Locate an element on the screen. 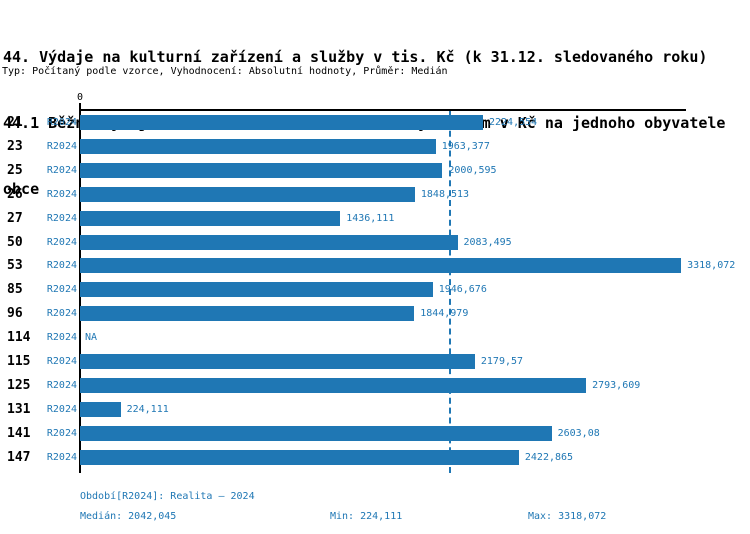 This screenshot has width=750, height=534. bar-value-label: 2179,57 is located at coordinates (502, 361).